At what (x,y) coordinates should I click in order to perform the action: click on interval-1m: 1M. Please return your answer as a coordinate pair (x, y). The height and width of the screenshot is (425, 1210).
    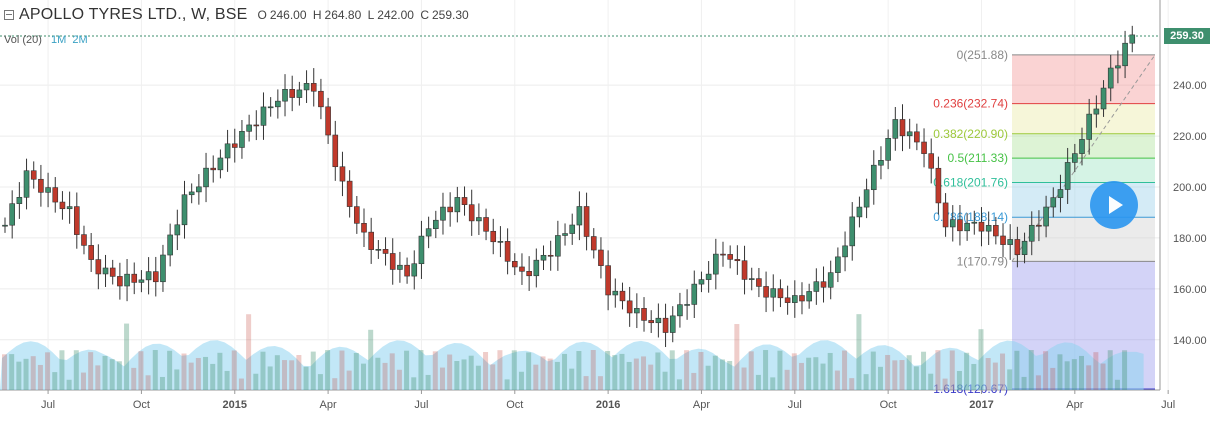
    Looking at the image, I should click on (58, 40).